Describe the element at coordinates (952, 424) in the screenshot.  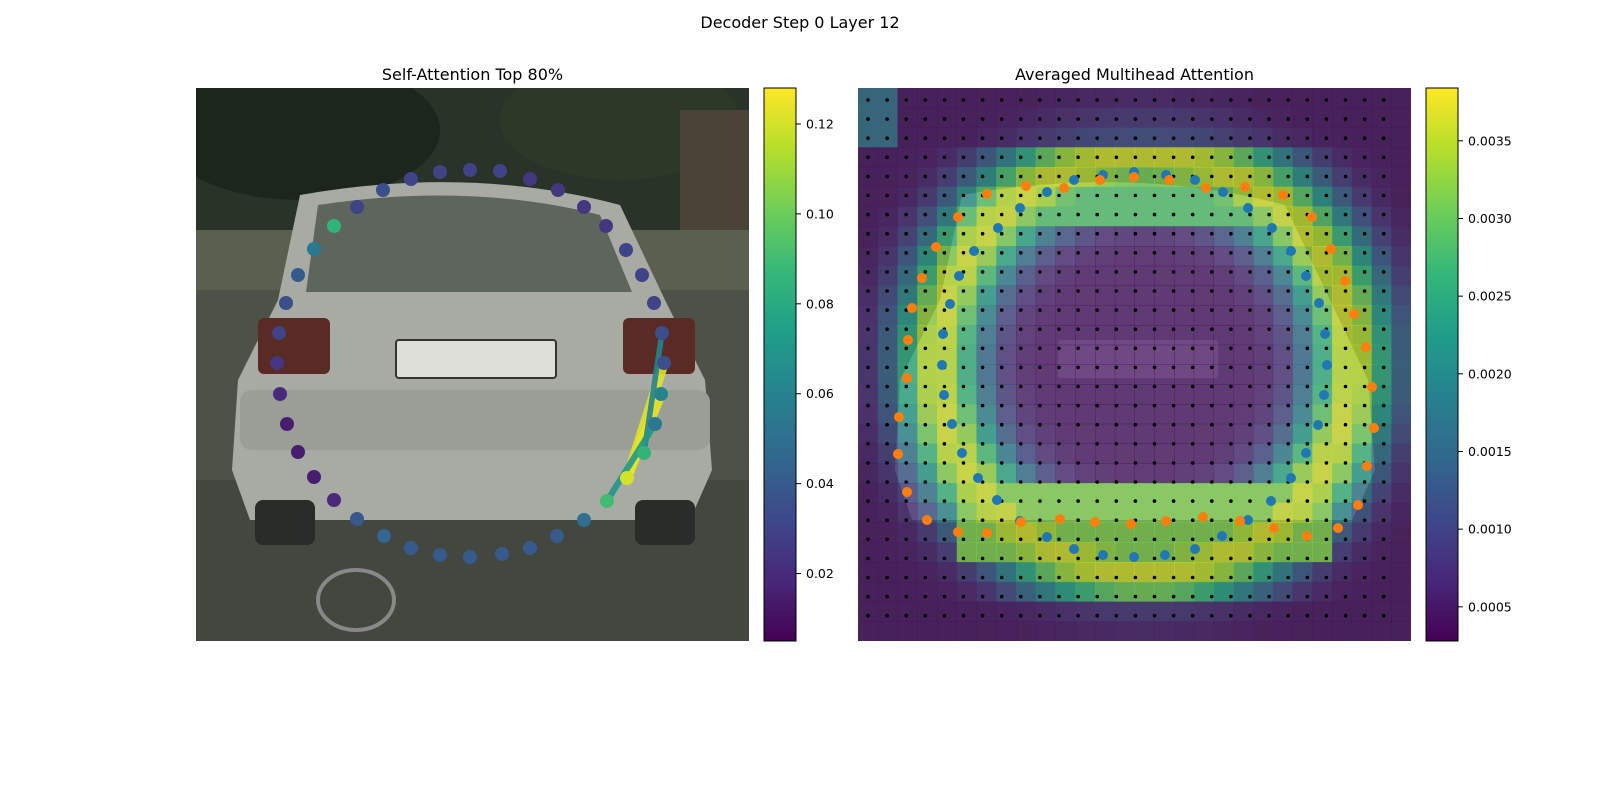
I see `reference-point` at that location.